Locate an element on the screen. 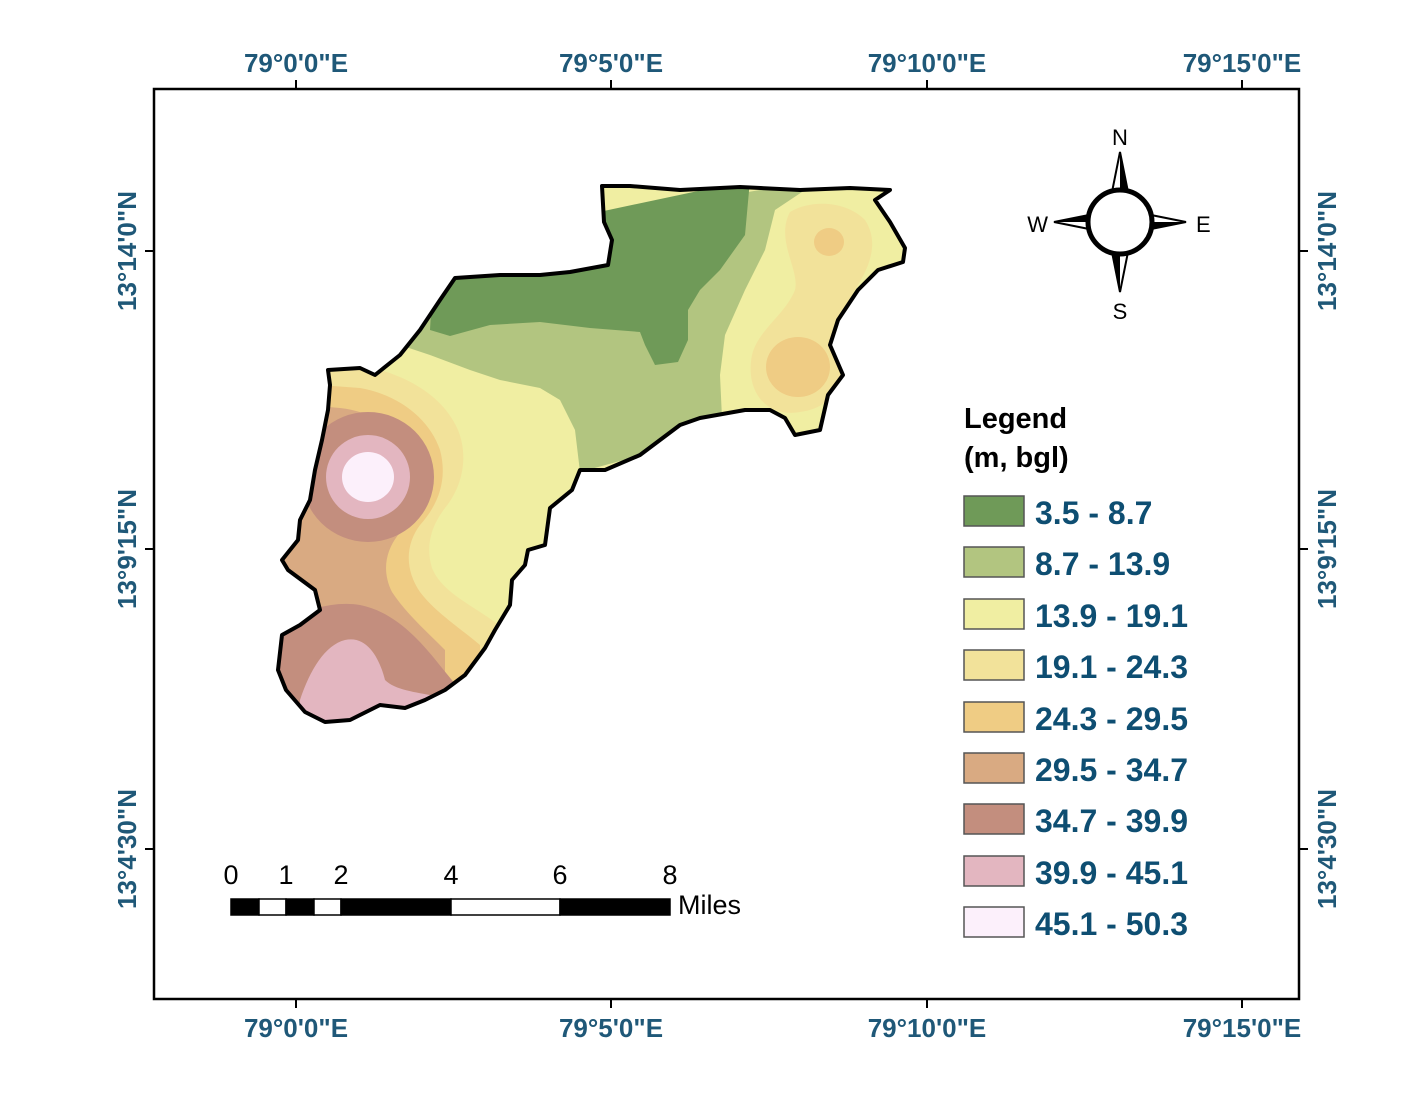 The height and width of the screenshot is (1102, 1428). scale-label-4: 4 is located at coordinates (450, 875).